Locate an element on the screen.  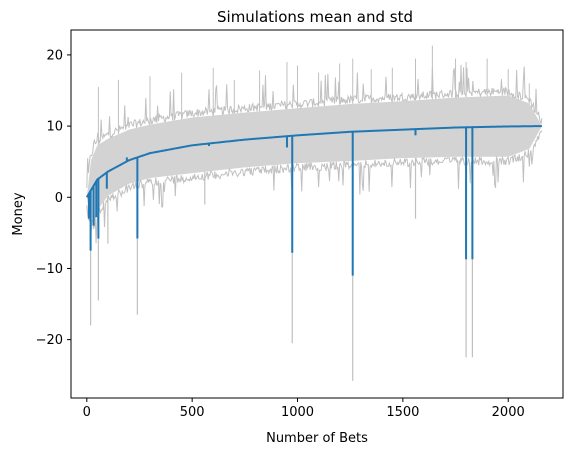
x-tick-label: 2000 is located at coordinates (508, 412).